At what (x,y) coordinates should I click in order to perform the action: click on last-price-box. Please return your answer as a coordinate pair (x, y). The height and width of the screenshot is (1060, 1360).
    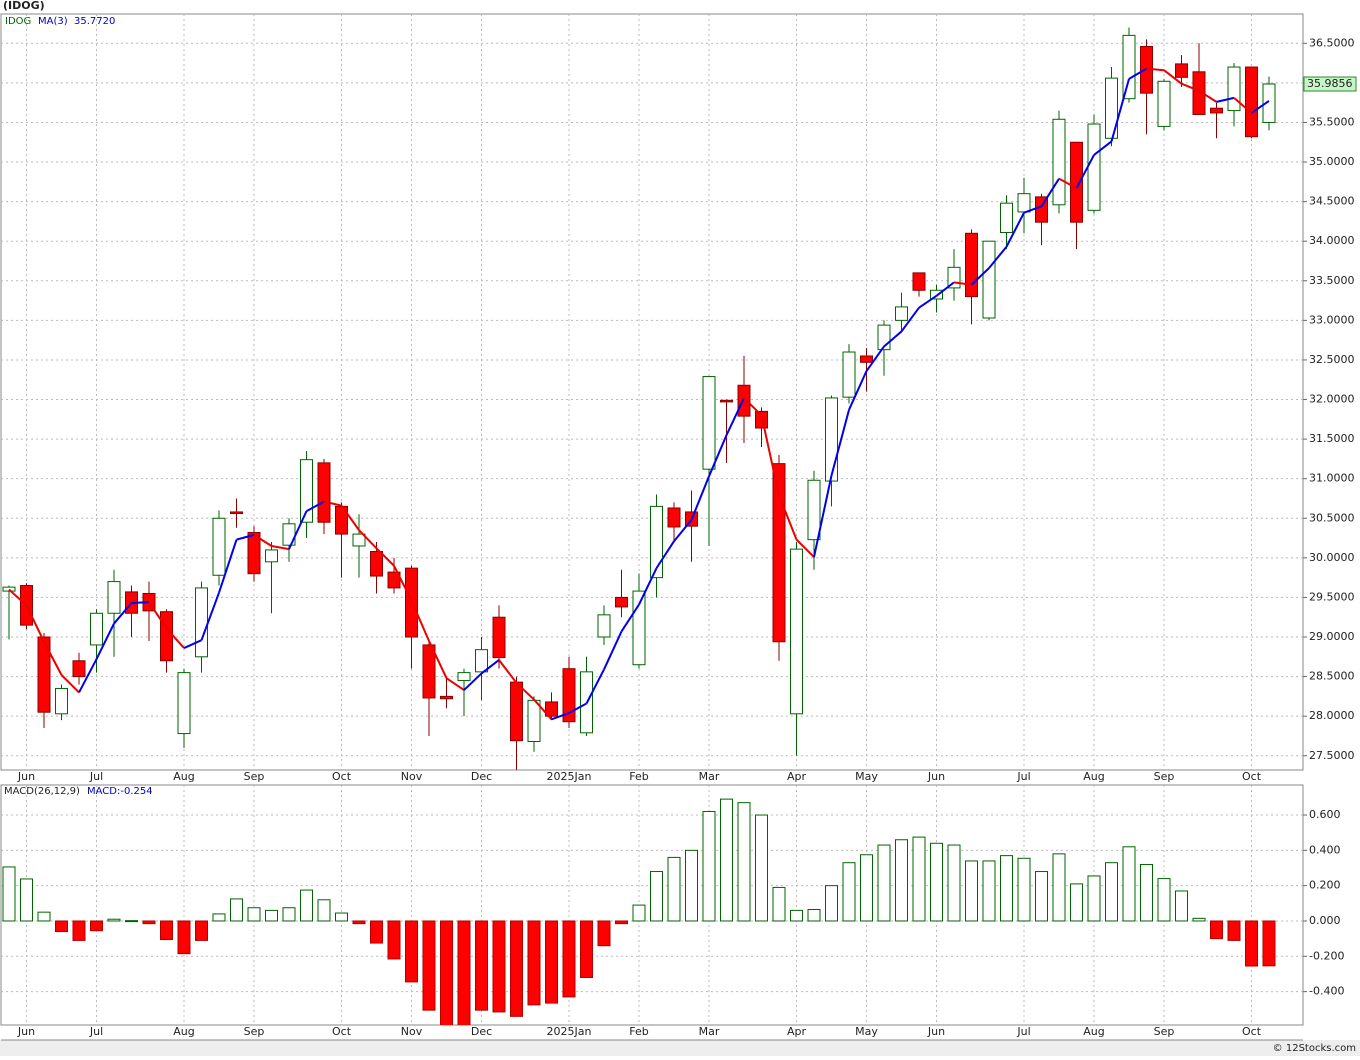
    Looking at the image, I should click on (1330, 84).